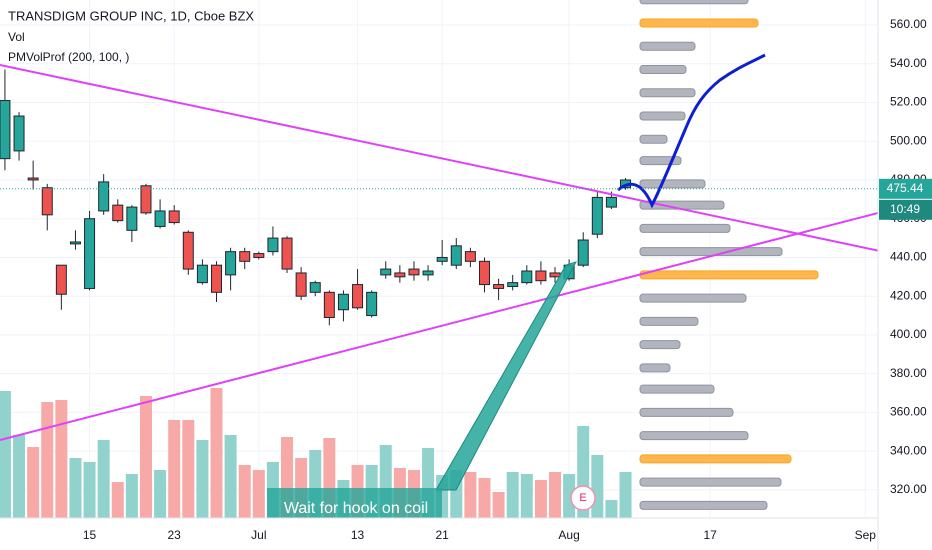 The height and width of the screenshot is (550, 932). Describe the element at coordinates (908, 450) in the screenshot. I see `y-tick-label: 340.00` at that location.